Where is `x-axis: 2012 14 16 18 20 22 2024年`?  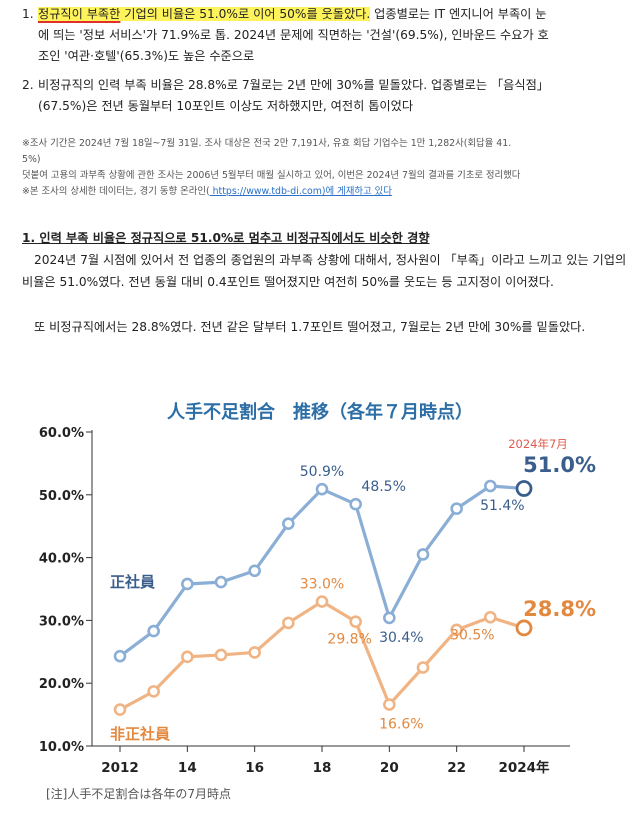
x-axis: 2012 14 16 18 20 22 2024年 is located at coordinates (325, 761).